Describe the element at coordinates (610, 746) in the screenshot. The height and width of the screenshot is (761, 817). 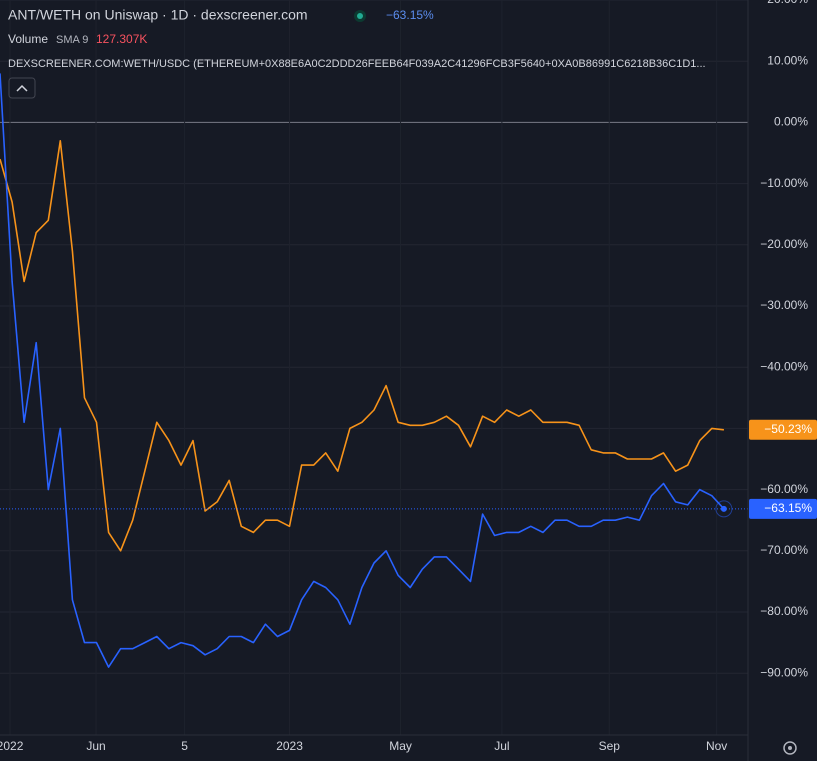
I see `x-tick-label: Sep` at that location.